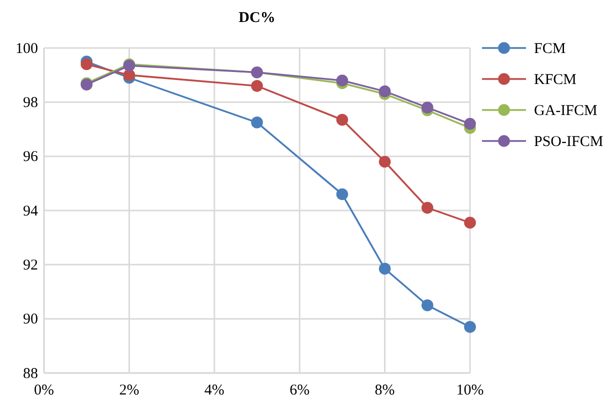  I want to click on x-tick-label: 4%, so click(214, 390).